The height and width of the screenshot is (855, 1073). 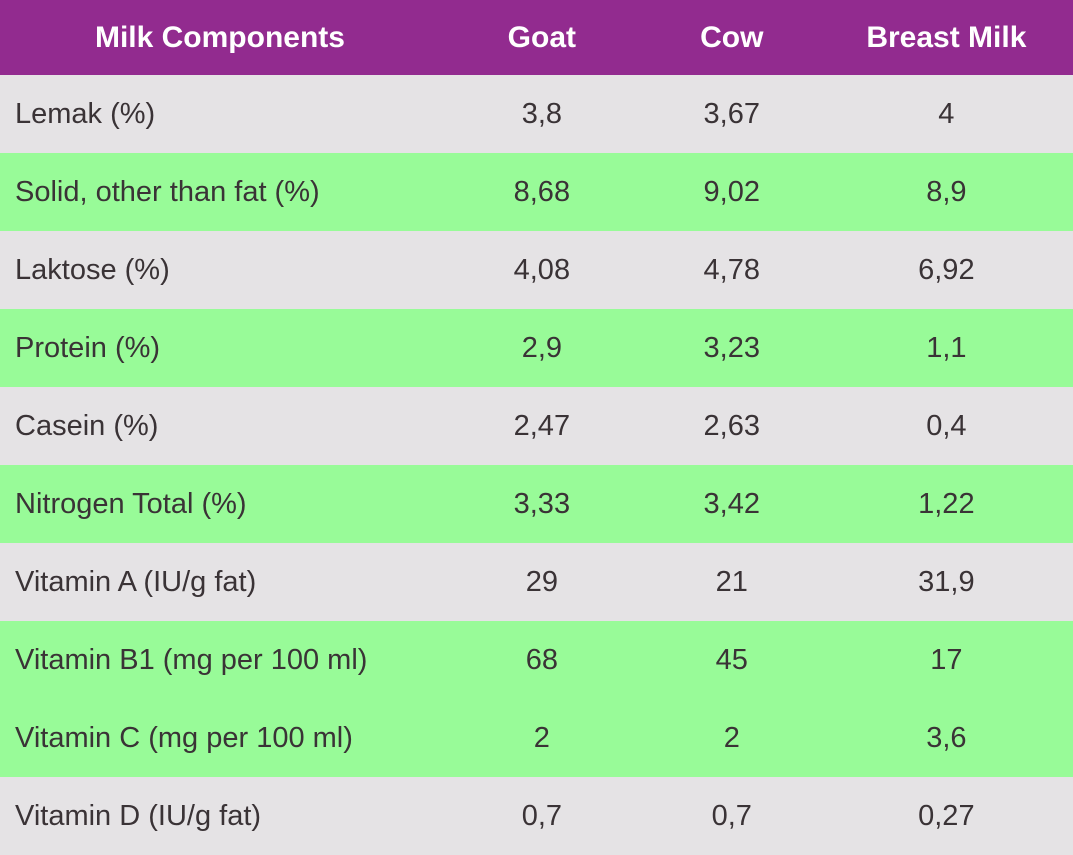 I want to click on row-label: Vitamin D (IU/g fat), so click(x=138, y=815).